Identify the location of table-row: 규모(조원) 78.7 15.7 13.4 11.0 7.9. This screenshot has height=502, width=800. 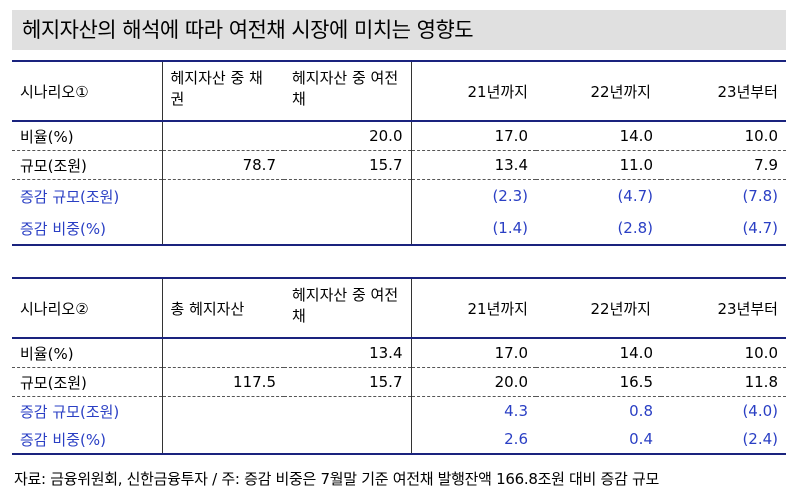
(399, 165).